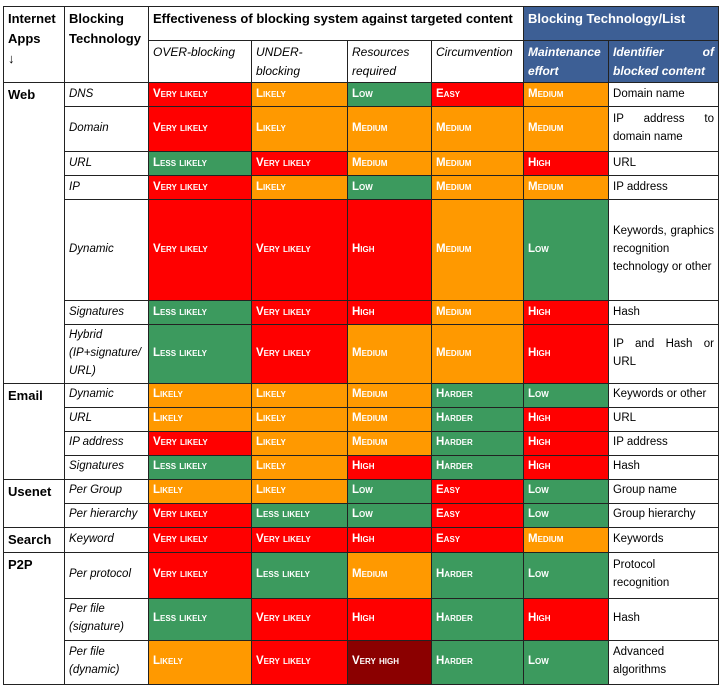 The width and height of the screenshot is (720, 685). What do you see at coordinates (32, 29) in the screenshot?
I see `header-apps-label: Internet Apps` at bounding box center [32, 29].